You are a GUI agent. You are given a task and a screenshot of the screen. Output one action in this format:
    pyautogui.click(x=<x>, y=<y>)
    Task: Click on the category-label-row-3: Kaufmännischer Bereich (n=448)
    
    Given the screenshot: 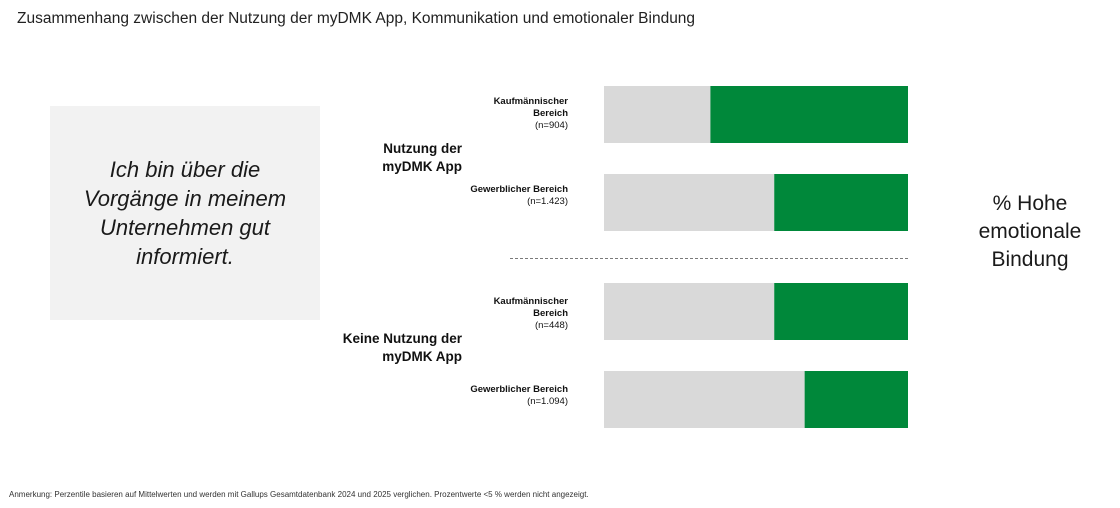 What is the action you would take?
    pyautogui.click(x=513, y=314)
    